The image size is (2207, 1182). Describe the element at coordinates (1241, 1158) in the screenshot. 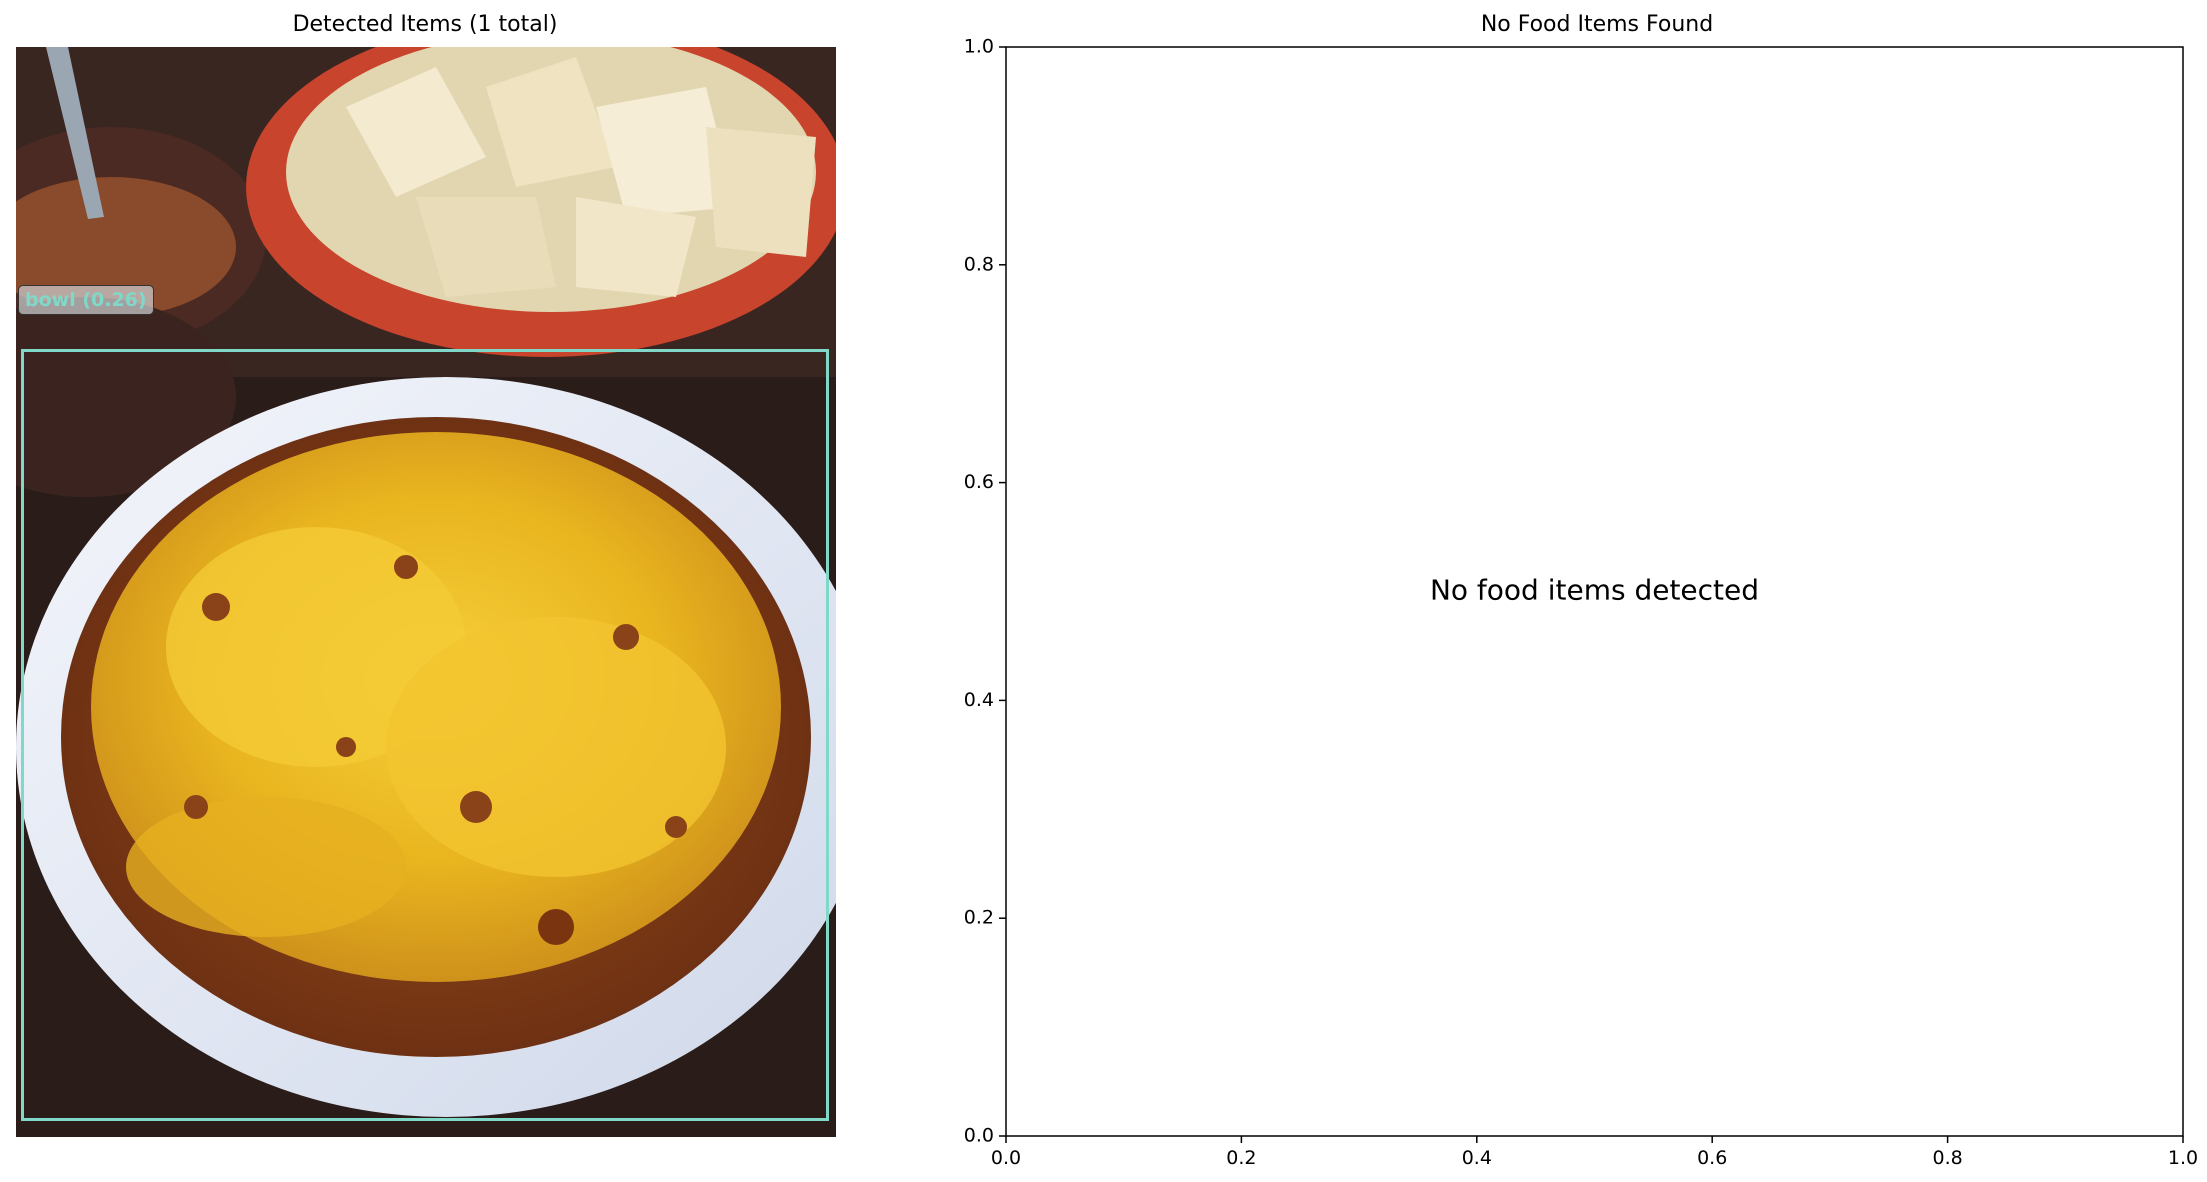

I see `x-tick-label: 0.2` at that location.